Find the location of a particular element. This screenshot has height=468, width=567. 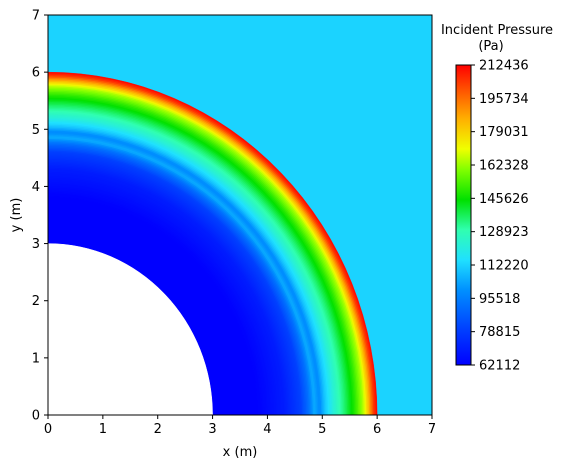

y-tick-label: 7 is located at coordinates (36, 16).